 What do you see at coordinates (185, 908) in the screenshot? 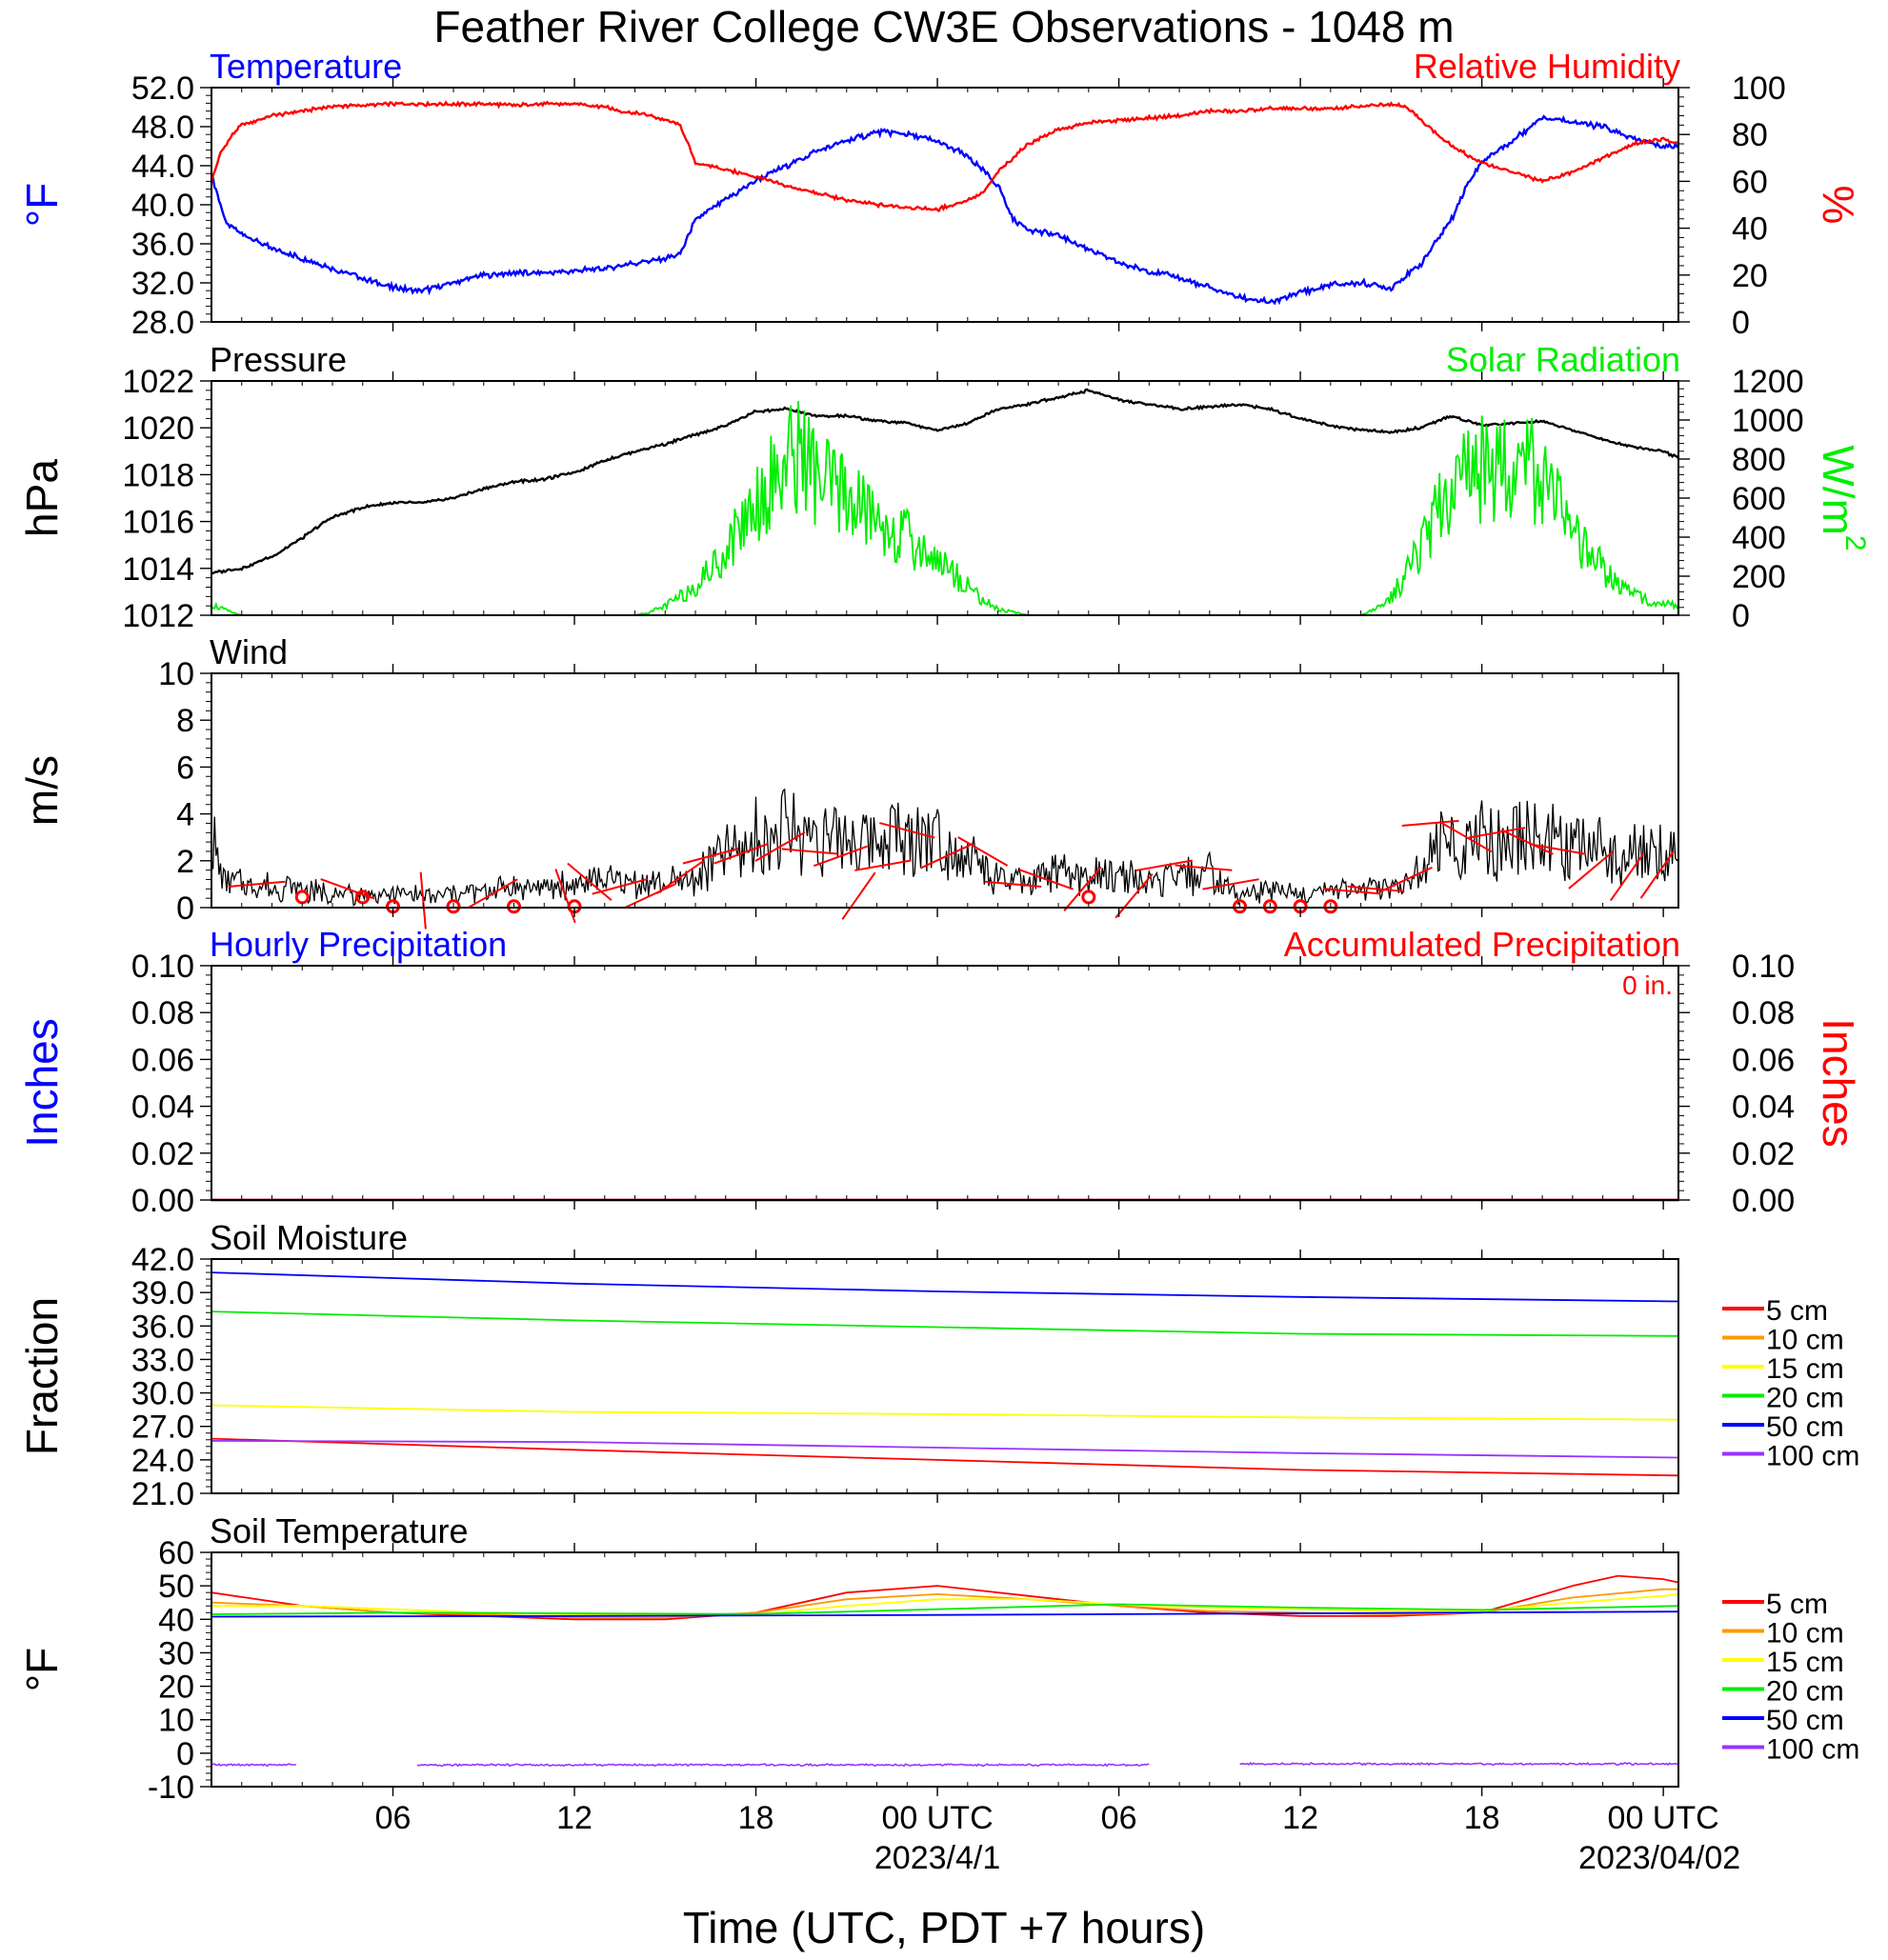
I see `wind-y-tick-label: 0` at bounding box center [185, 908].